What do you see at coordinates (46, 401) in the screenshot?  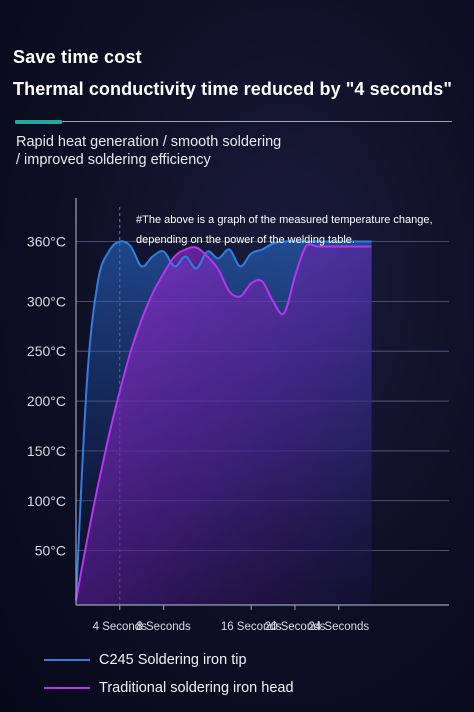 I see `y-tick-label: 200°C` at bounding box center [46, 401].